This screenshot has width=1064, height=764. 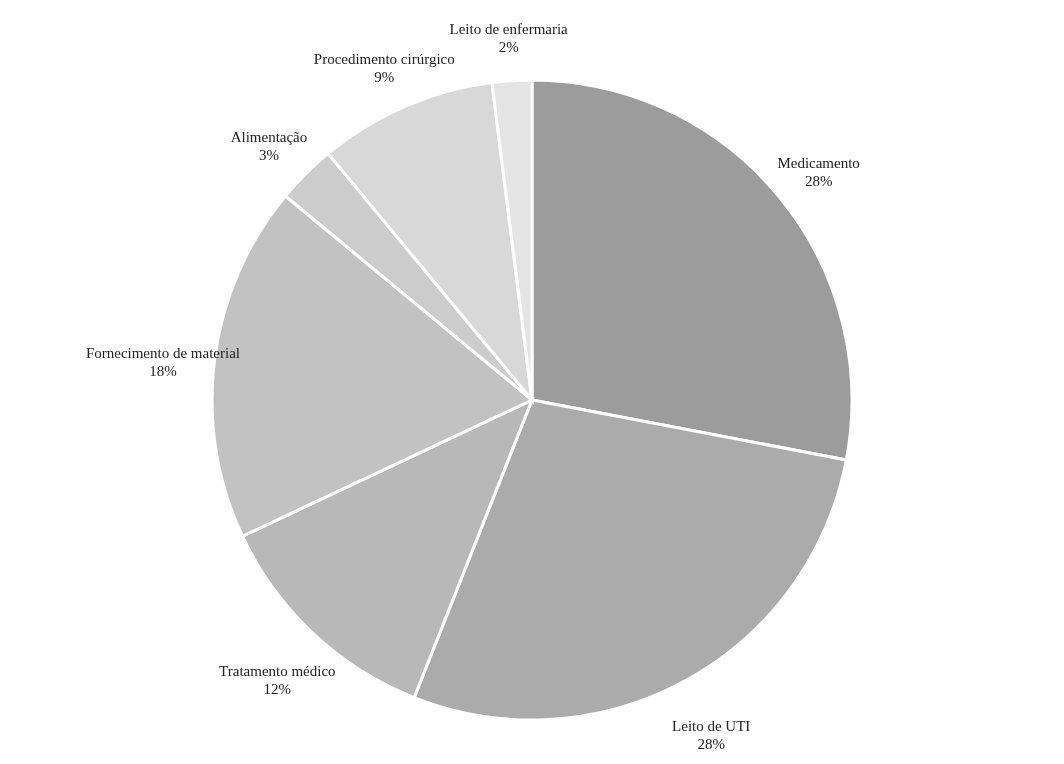 I want to click on data-label: 2%, so click(x=508, y=46).